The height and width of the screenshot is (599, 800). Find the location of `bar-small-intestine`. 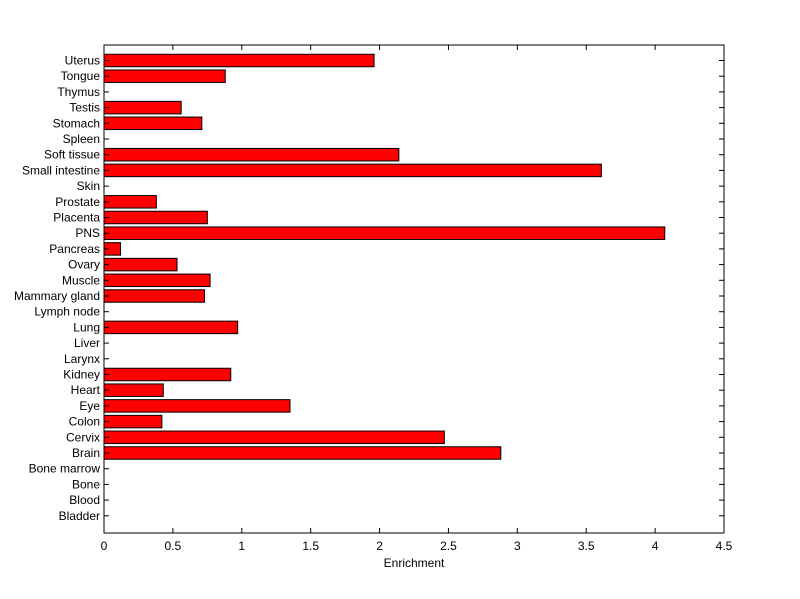

bar-small-intestine is located at coordinates (352, 170).